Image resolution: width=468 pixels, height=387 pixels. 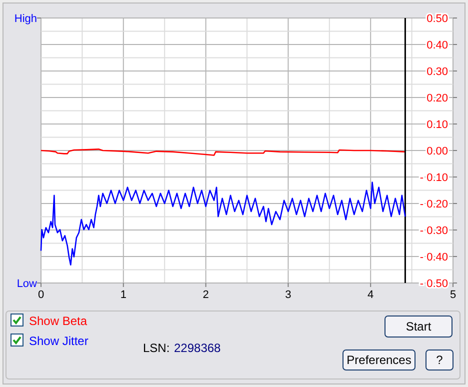 I want to click on y-tick-label: - 0.10, so click(x=434, y=178).